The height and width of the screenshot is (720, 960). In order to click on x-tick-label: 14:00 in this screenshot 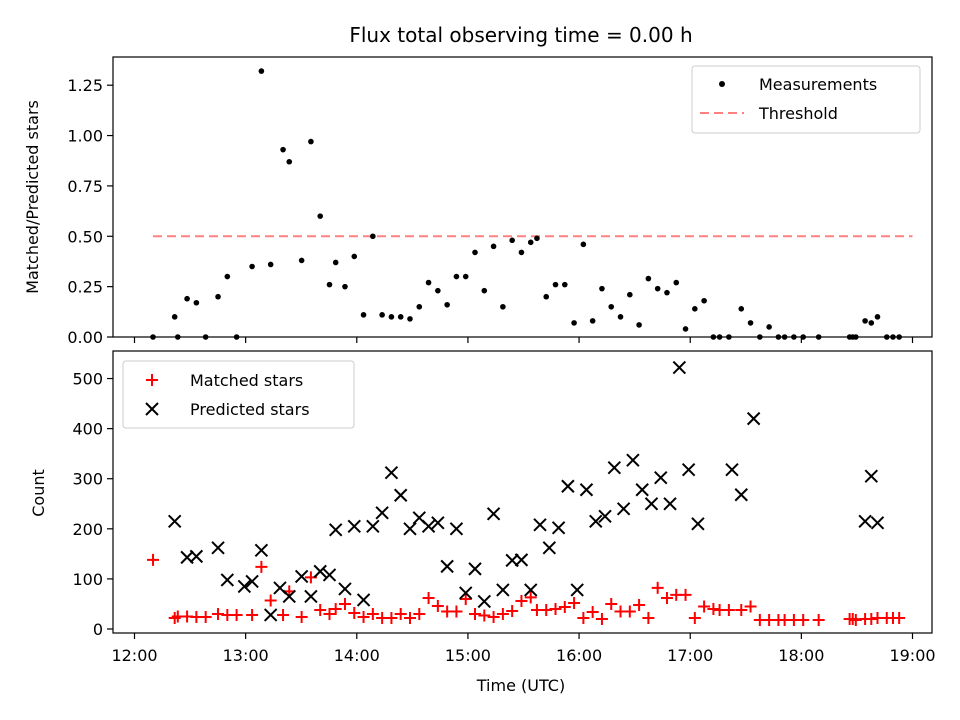, I will do `click(357, 655)`.